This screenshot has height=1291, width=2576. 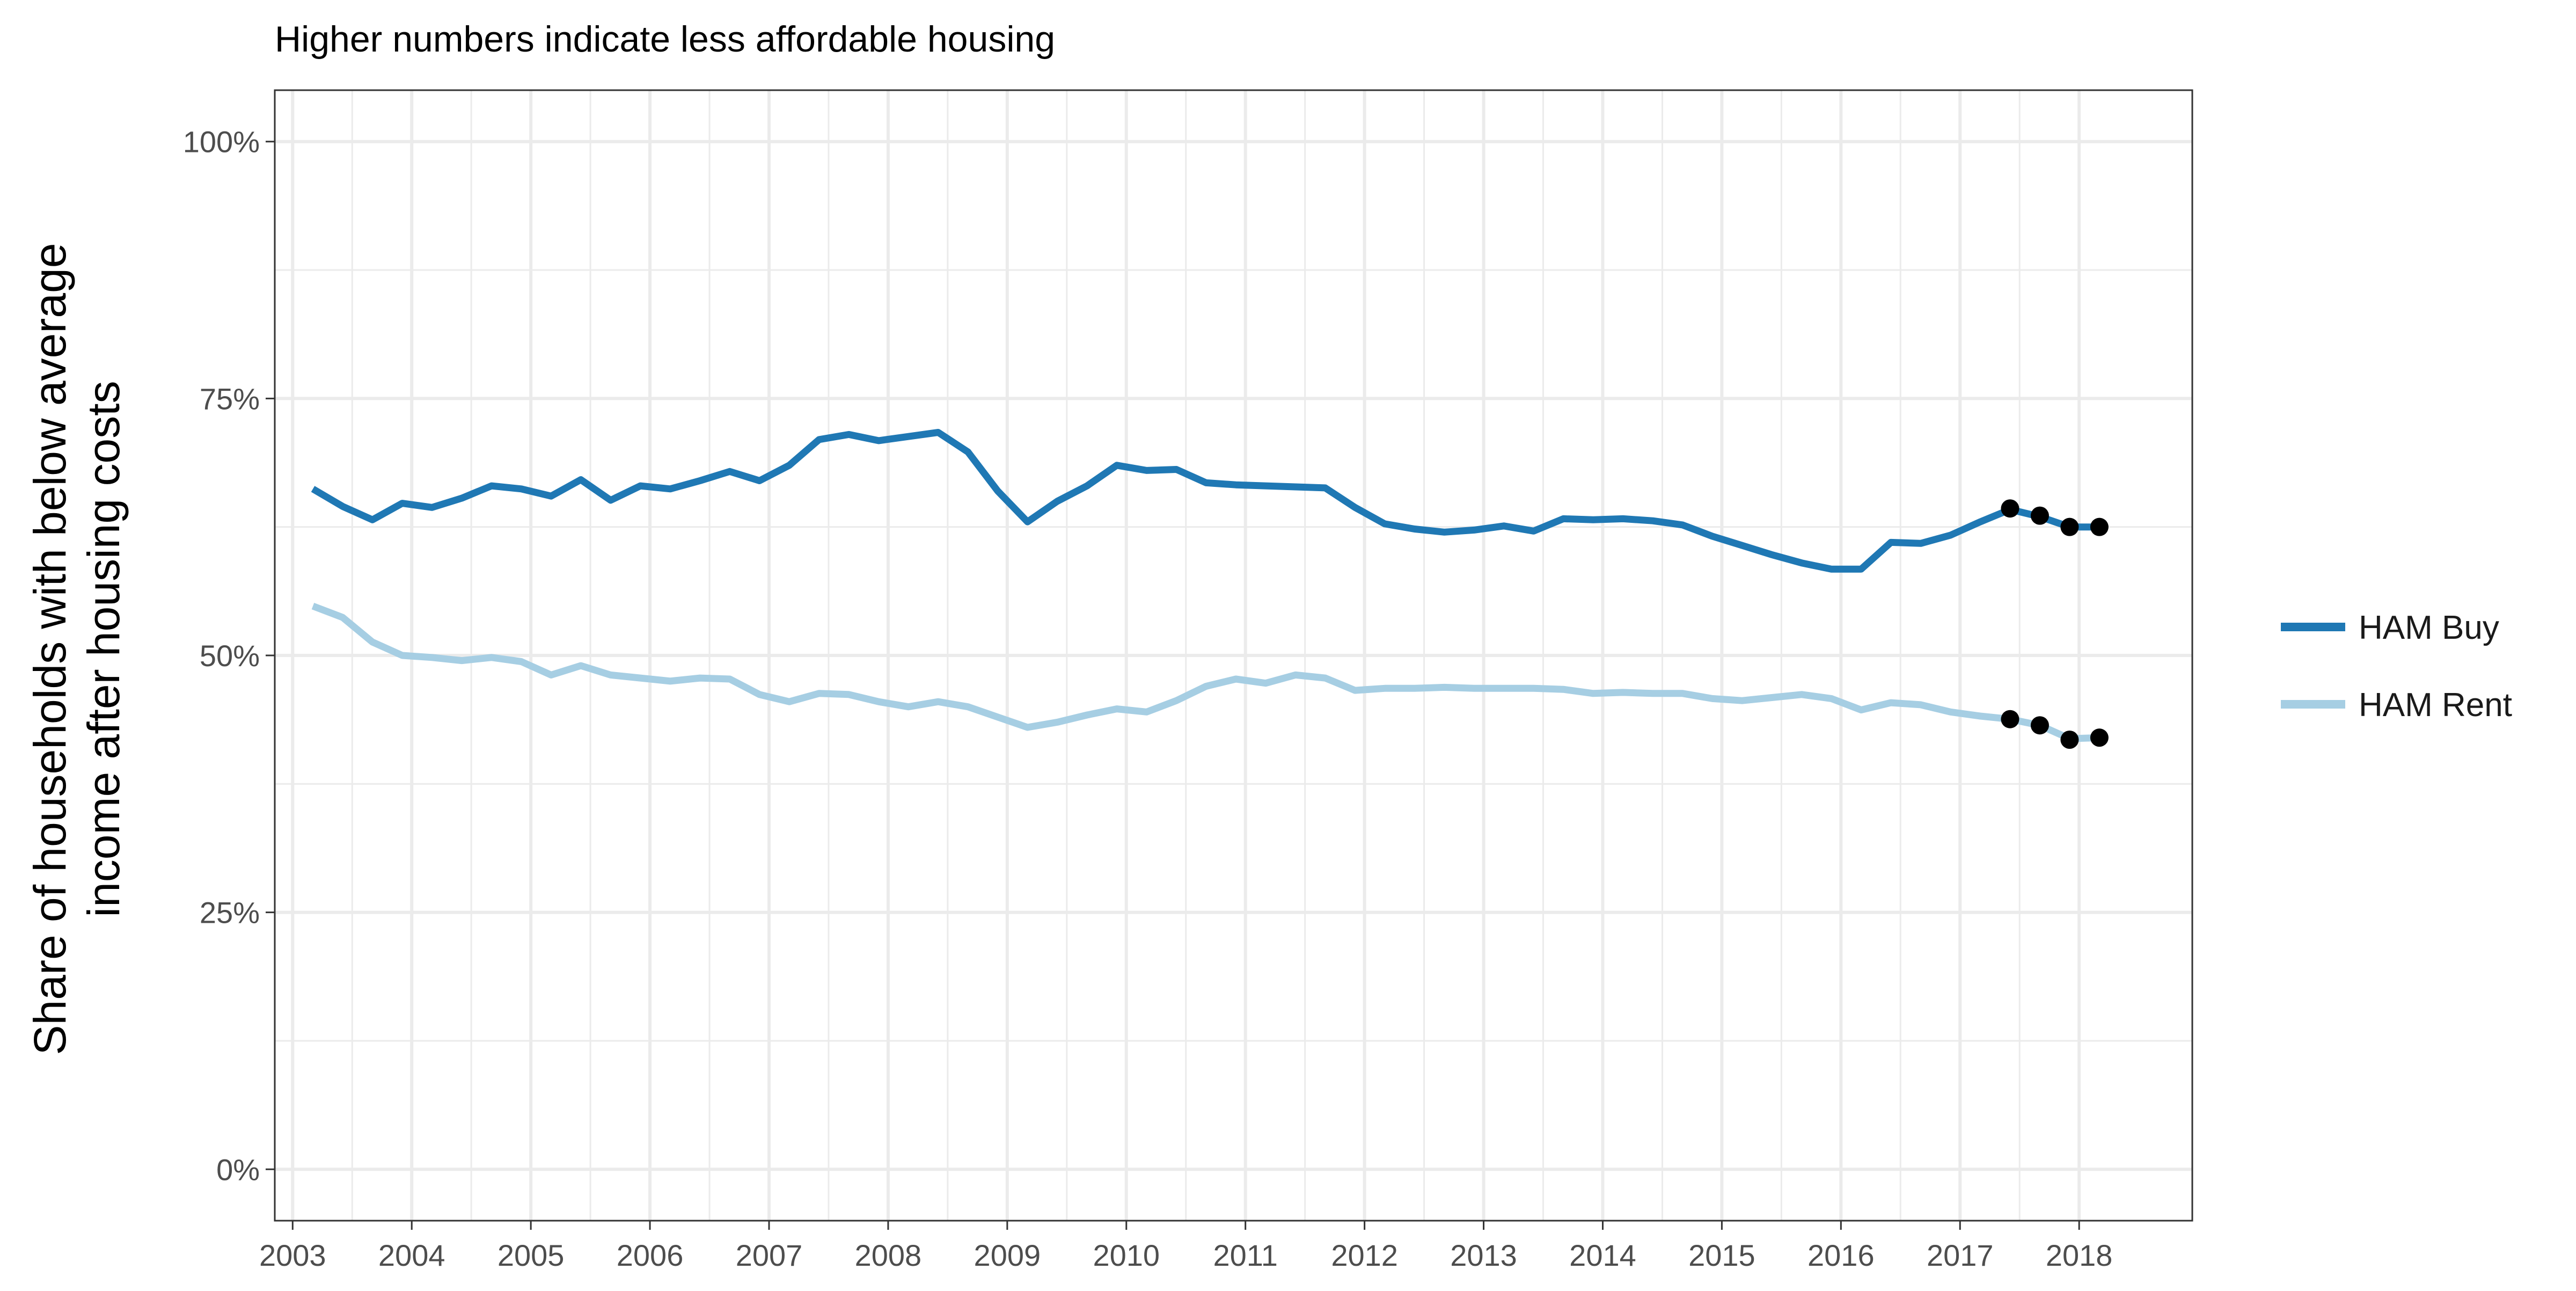 What do you see at coordinates (2055, 624) in the screenshot?
I see `forecast-points` at bounding box center [2055, 624].